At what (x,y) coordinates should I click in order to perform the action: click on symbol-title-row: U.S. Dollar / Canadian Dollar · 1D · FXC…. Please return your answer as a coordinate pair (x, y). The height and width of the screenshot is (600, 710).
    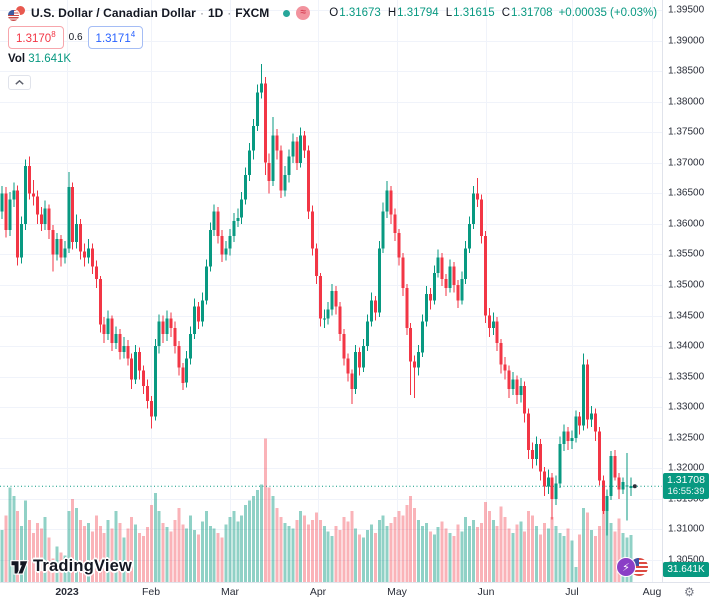
    Looking at the image, I should click on (332, 13).